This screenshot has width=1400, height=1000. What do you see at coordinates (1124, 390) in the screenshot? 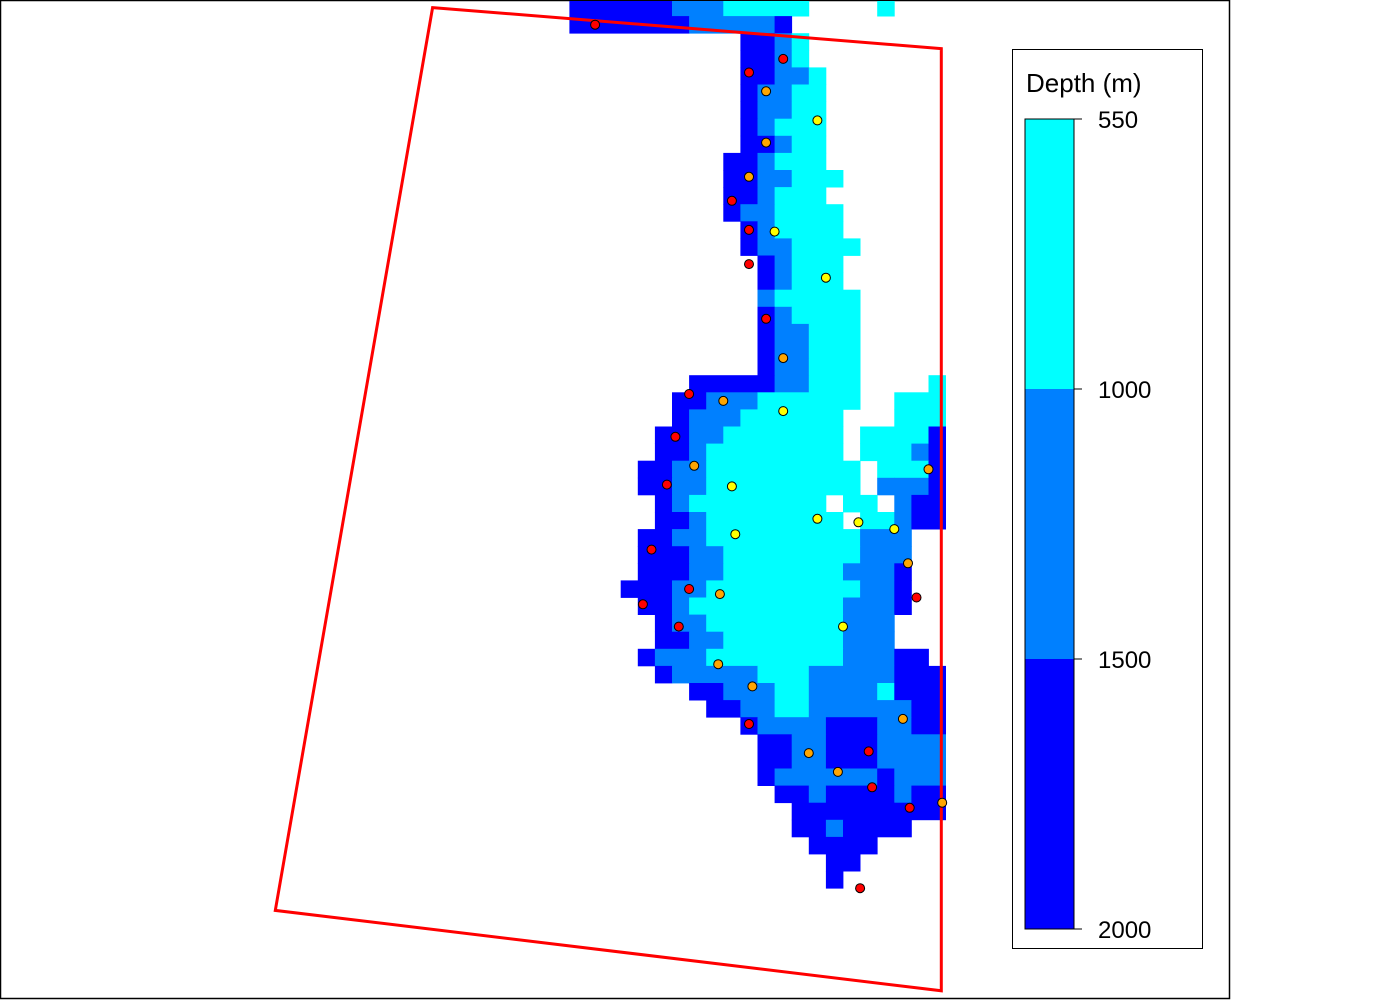
I see `legend-tick-label: 1000` at bounding box center [1124, 390].